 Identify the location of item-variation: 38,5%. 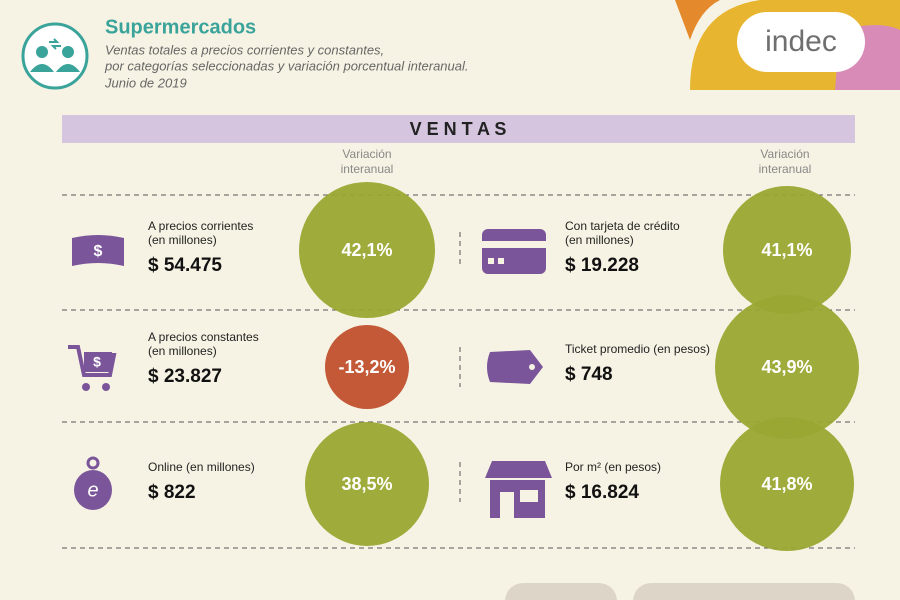
(366, 484).